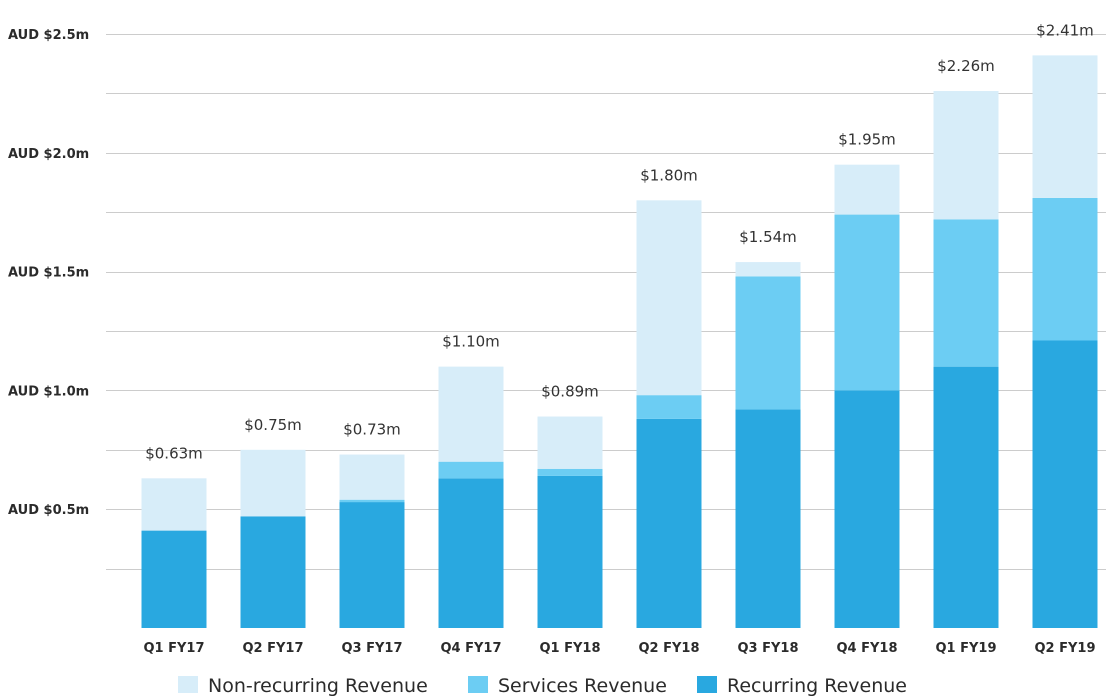 The width and height of the screenshot is (1118, 696). Describe the element at coordinates (669, 175) in the screenshot. I see `bar-total-label: $1.80m` at that location.